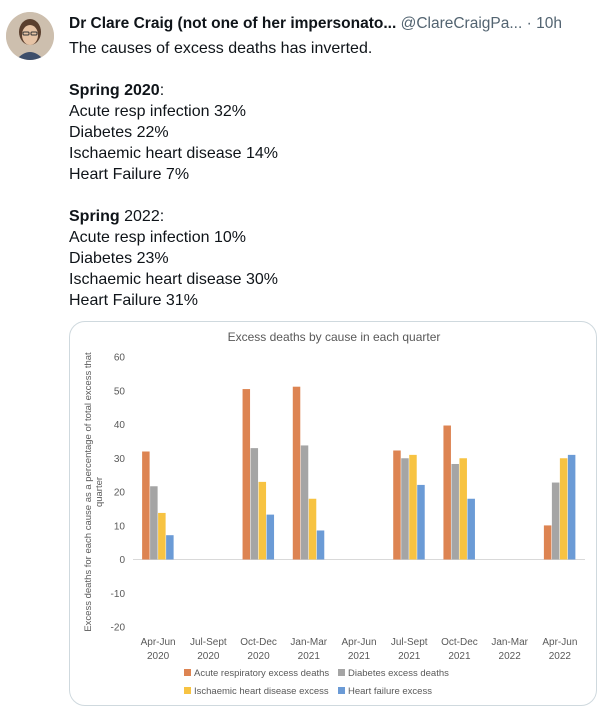 The height and width of the screenshot is (713, 614). I want to click on legend-swatch-diabetes, so click(341, 672).